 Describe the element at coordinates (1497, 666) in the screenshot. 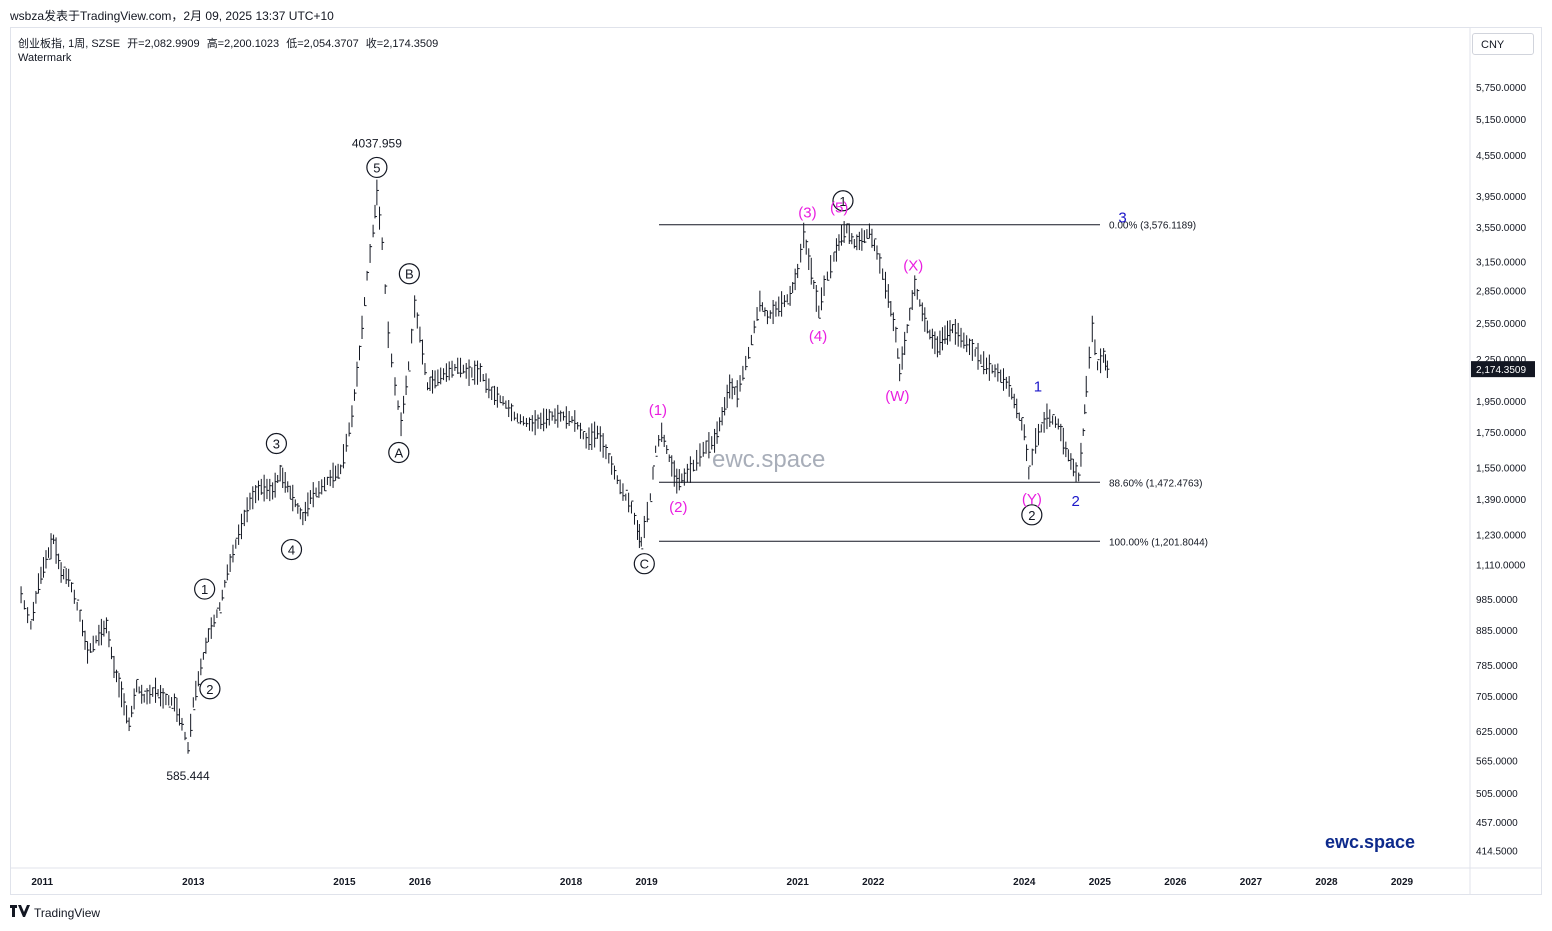

I see `y-tick-label: 785.0000` at that location.